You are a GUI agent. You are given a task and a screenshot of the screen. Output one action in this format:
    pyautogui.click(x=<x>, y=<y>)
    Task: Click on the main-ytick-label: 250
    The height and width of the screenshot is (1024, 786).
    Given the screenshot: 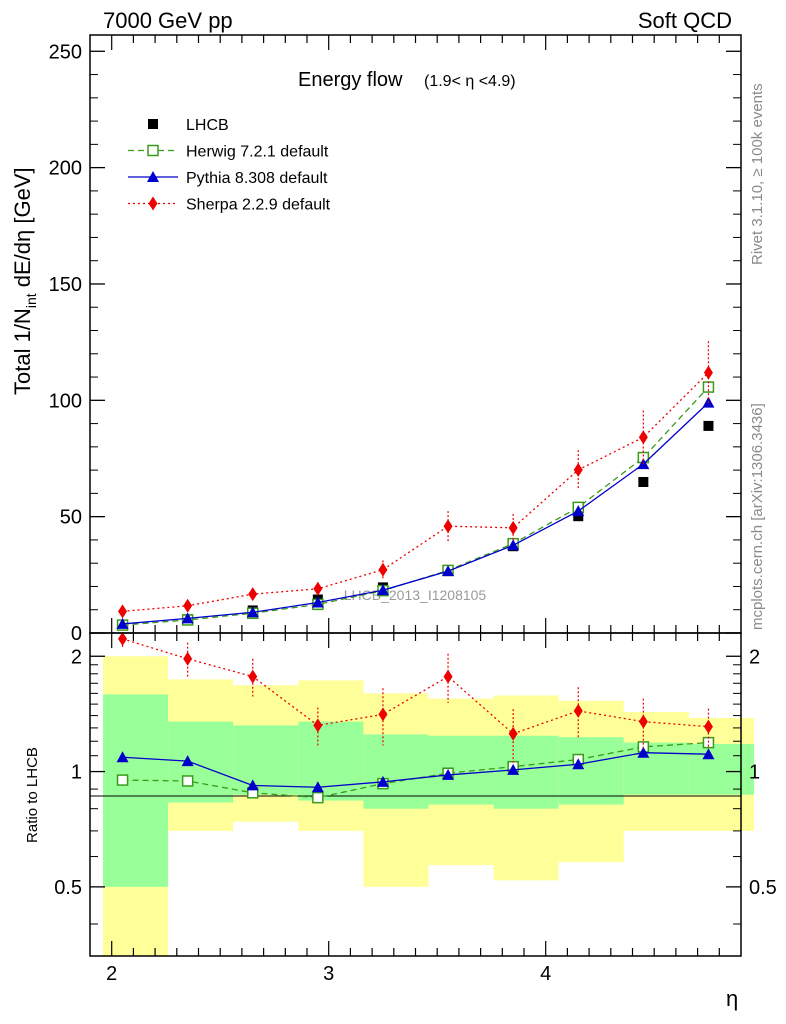 What is the action you would take?
    pyautogui.click(x=65, y=52)
    